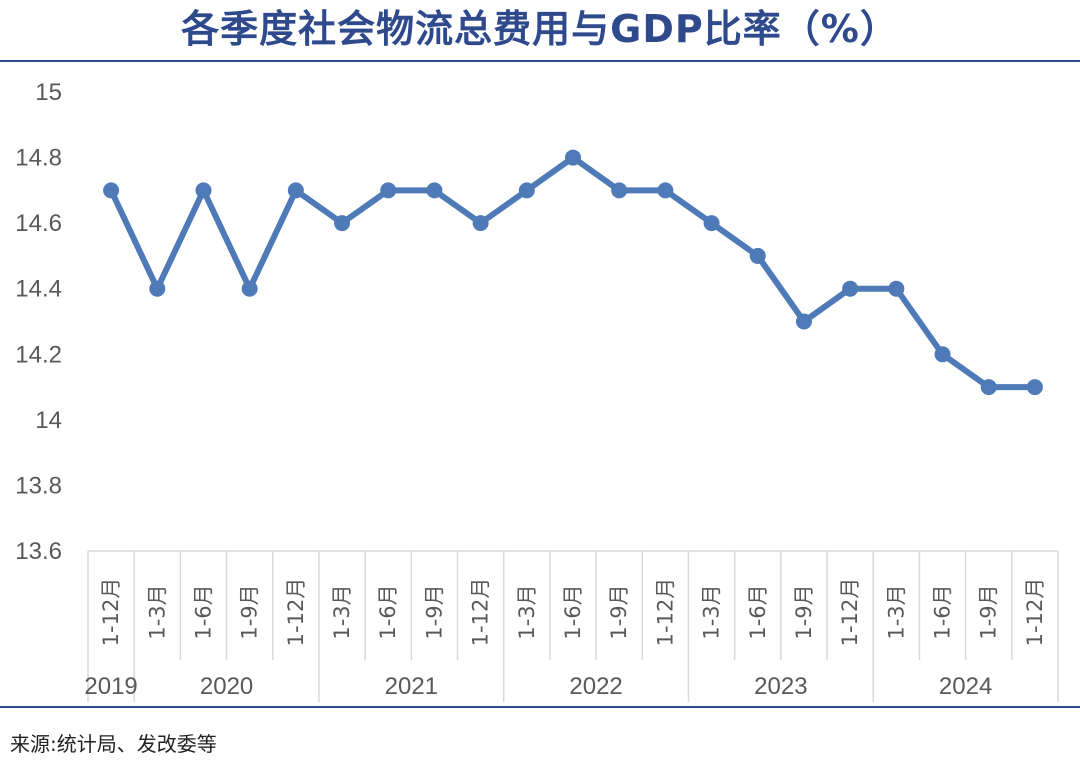 The image size is (1080, 760). Describe the element at coordinates (48, 92) in the screenshot. I see `y-tick-label: 15` at that location.